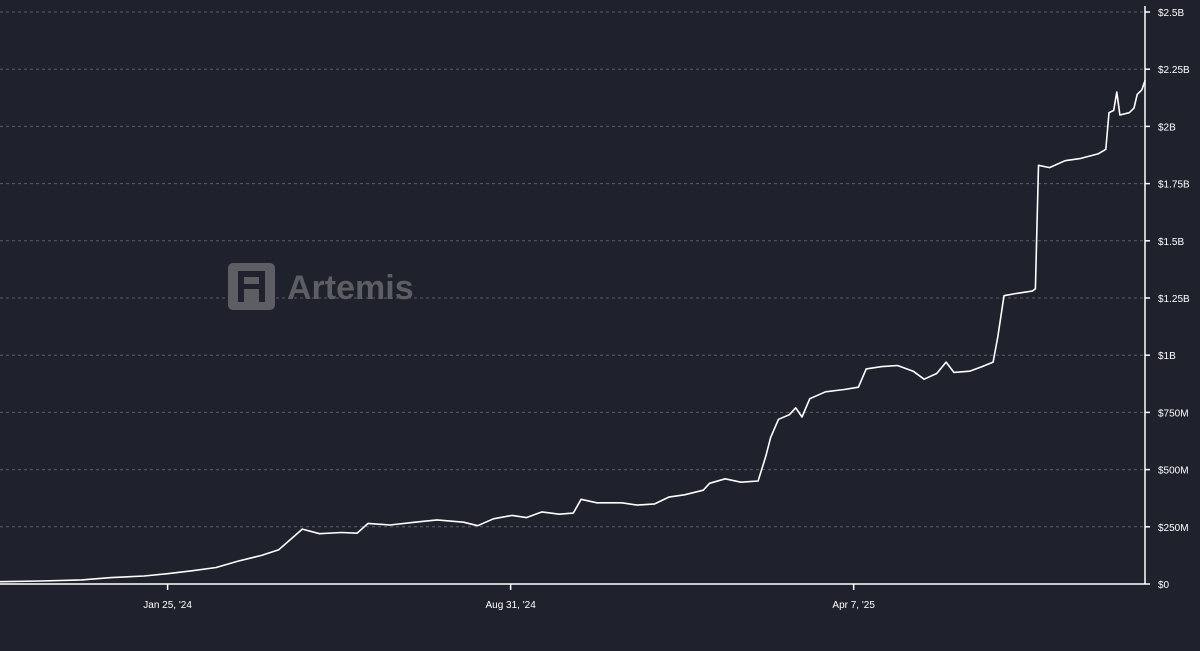  I want to click on y-tick-label: $750M, so click(1173, 413).